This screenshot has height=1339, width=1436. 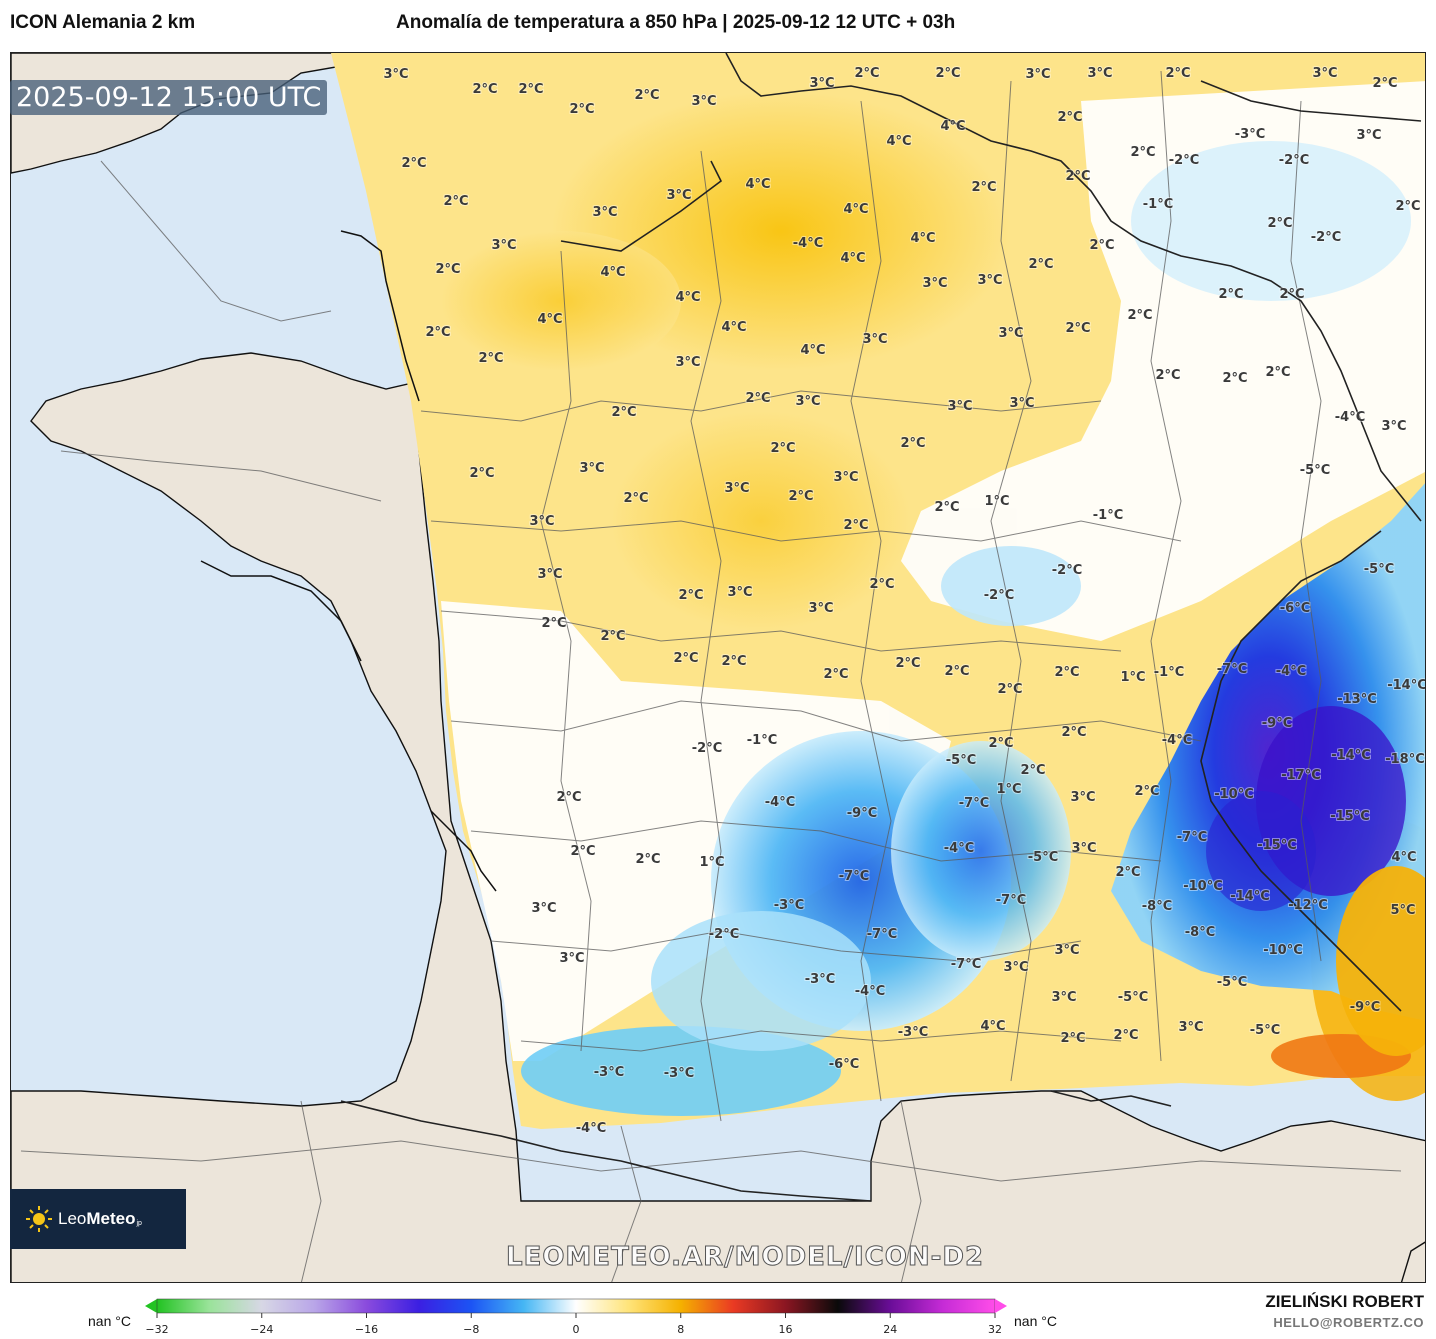 What do you see at coordinates (890, 1329) in the screenshot?
I see `colorbar-tick-label: 24` at bounding box center [890, 1329].